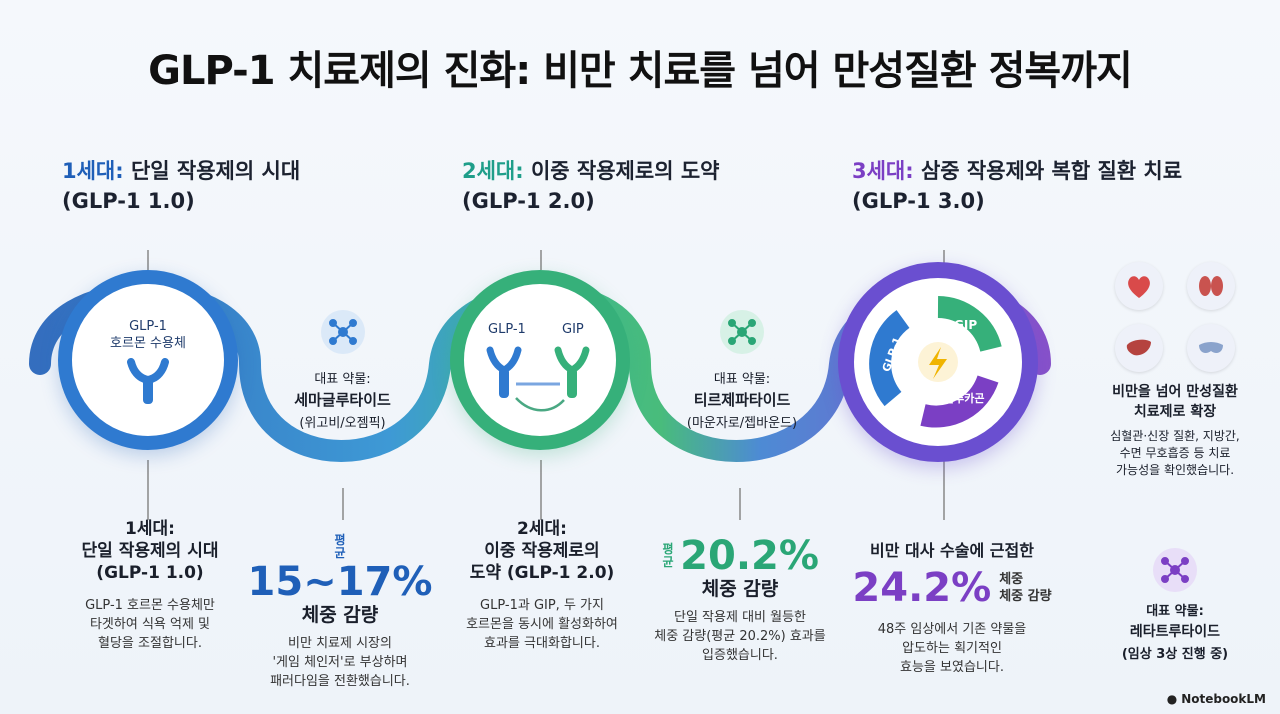  What do you see at coordinates (640, 71) in the screenshot?
I see `page-title: GLP-1 치료제의 진화: 비만 치료를 넘어 만성질환 정복까지` at bounding box center [640, 71].